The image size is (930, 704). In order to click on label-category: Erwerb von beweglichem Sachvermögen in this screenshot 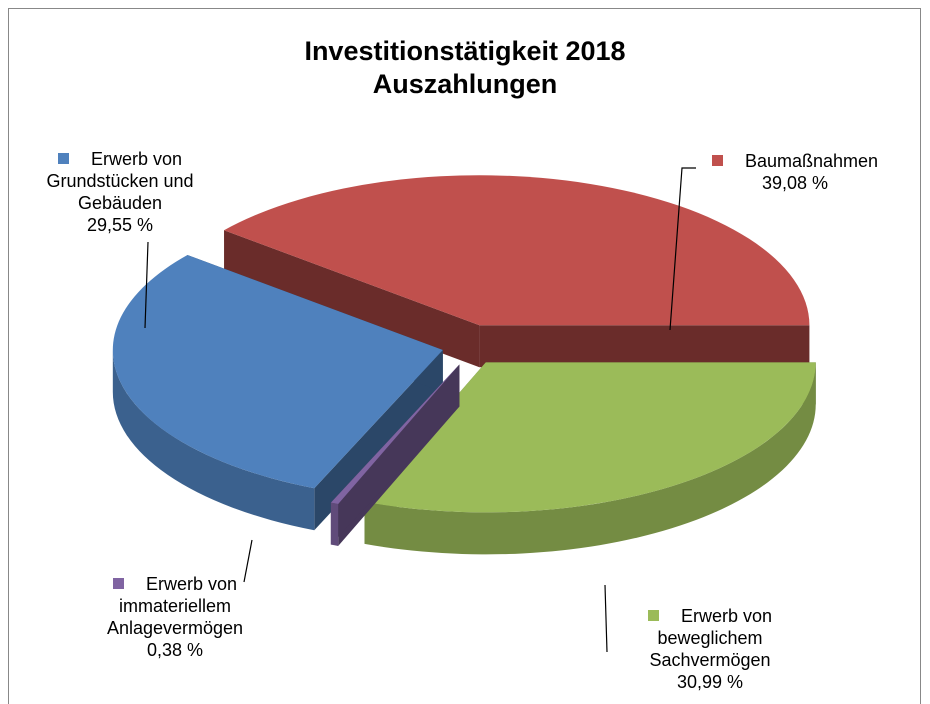, I will do `click(711, 638)`.